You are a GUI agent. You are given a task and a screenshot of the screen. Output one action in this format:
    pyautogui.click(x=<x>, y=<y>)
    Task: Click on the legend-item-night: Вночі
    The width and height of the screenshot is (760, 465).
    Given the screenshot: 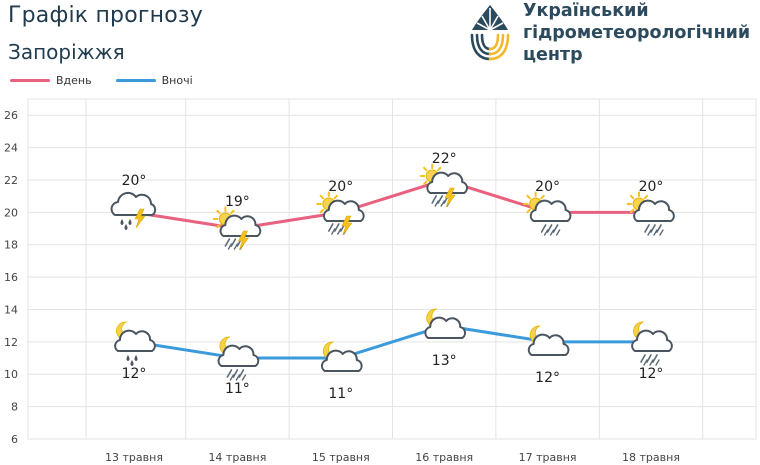 What is the action you would take?
    pyautogui.click(x=154, y=80)
    